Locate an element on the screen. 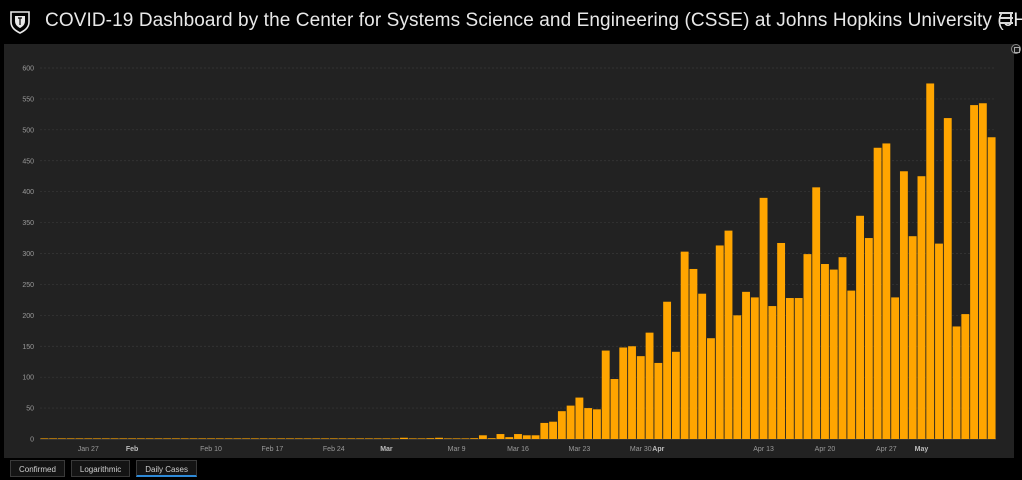 The image size is (1022, 480). tab-confirmed: Confirmed is located at coordinates (37, 468).